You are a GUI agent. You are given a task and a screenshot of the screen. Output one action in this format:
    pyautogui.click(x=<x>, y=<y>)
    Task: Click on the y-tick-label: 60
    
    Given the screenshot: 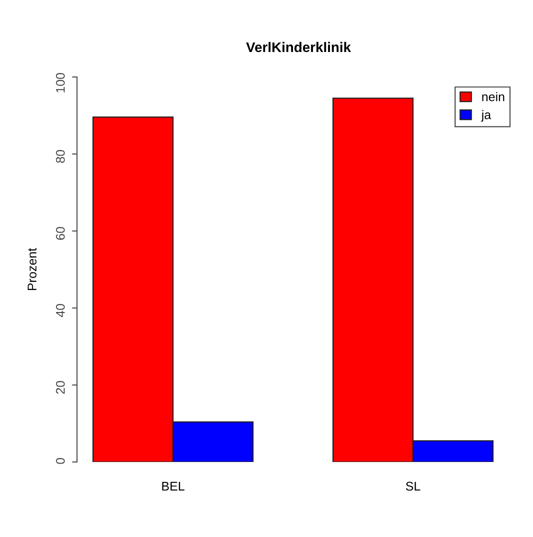 What is the action you would take?
    pyautogui.click(x=60, y=233)
    